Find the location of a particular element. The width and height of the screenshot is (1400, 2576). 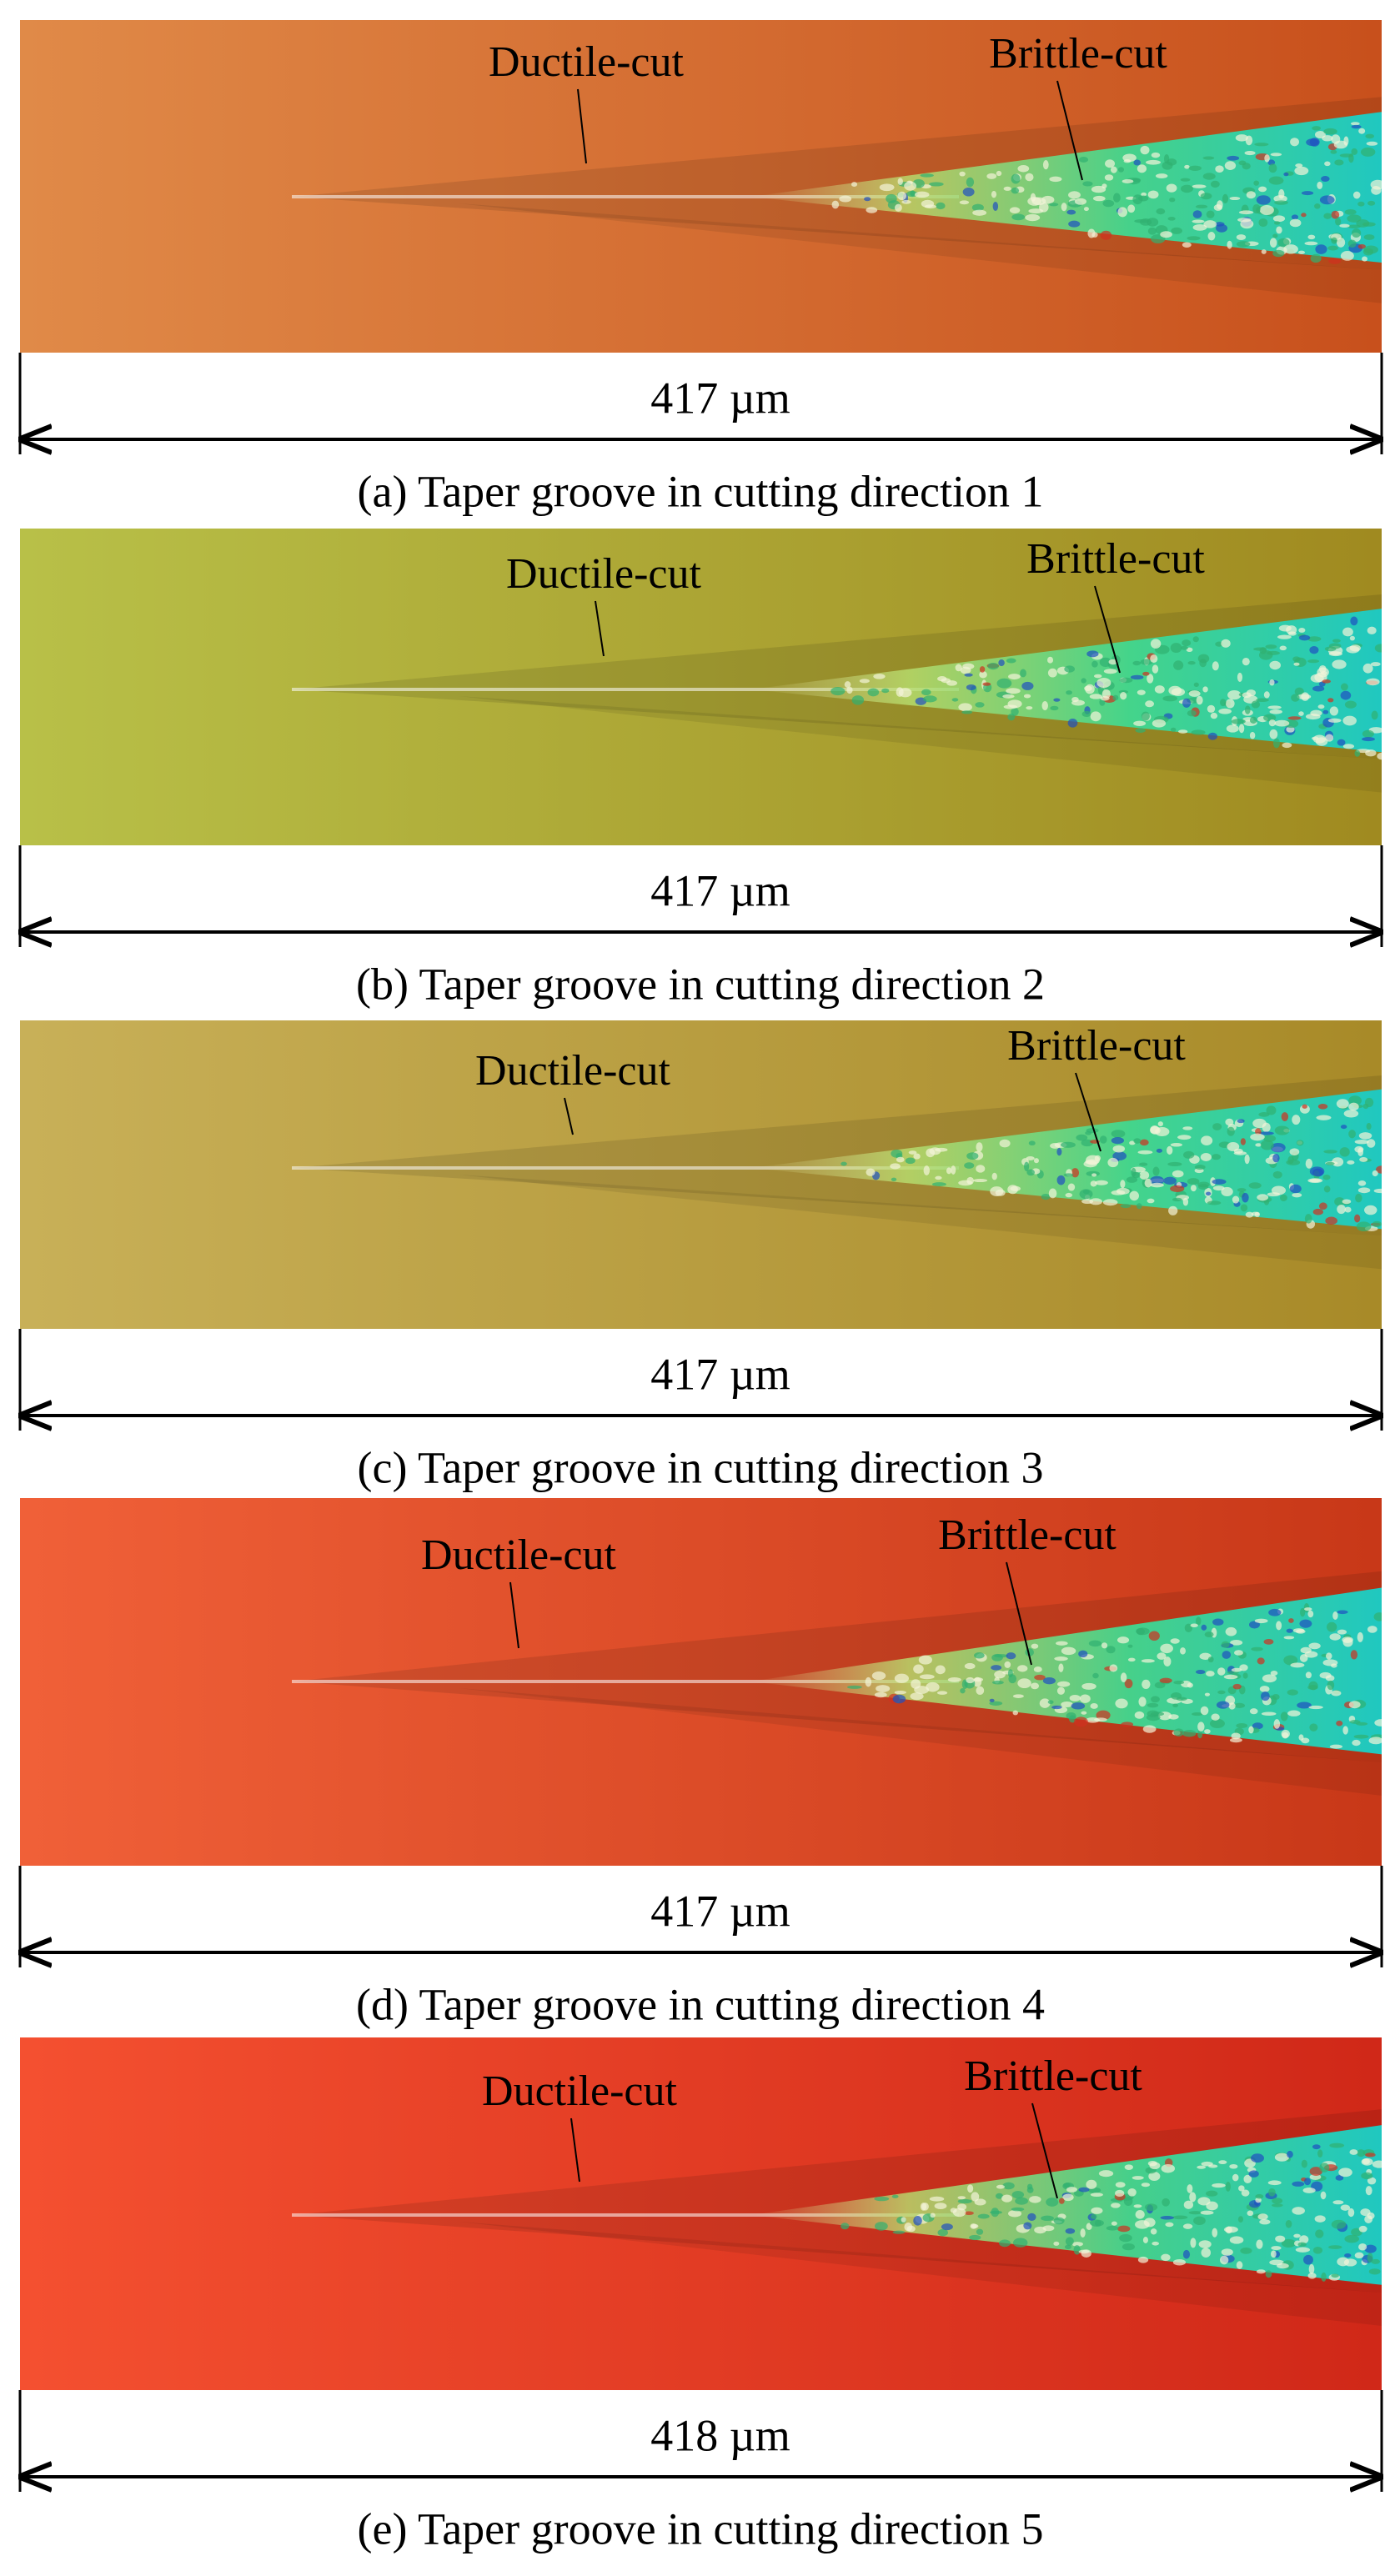

caption: (b) Taper groove in cutting direction 2 is located at coordinates (700, 984).